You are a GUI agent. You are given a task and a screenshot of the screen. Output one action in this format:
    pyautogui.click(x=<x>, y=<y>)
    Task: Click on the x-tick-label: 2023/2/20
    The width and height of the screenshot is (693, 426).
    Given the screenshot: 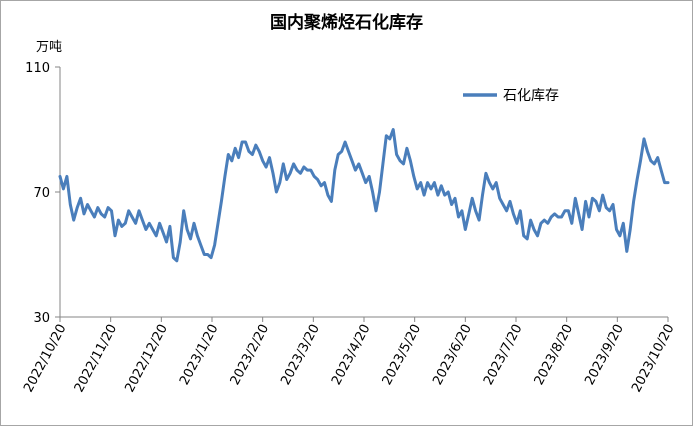 What is the action you would take?
    pyautogui.click(x=250, y=355)
    